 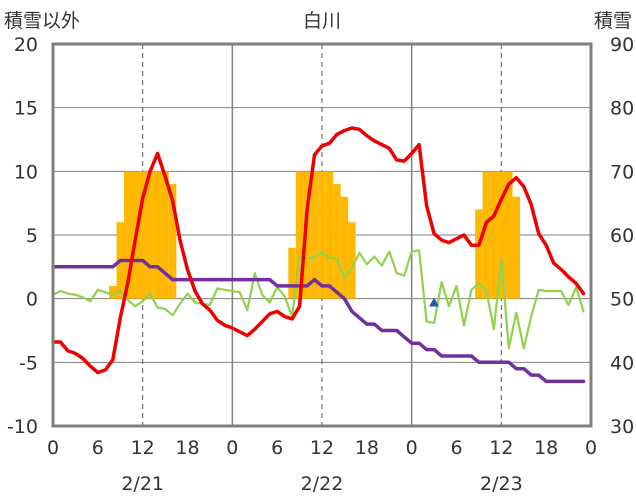 I want to click on right-tick-label: 70, so click(x=622, y=172).